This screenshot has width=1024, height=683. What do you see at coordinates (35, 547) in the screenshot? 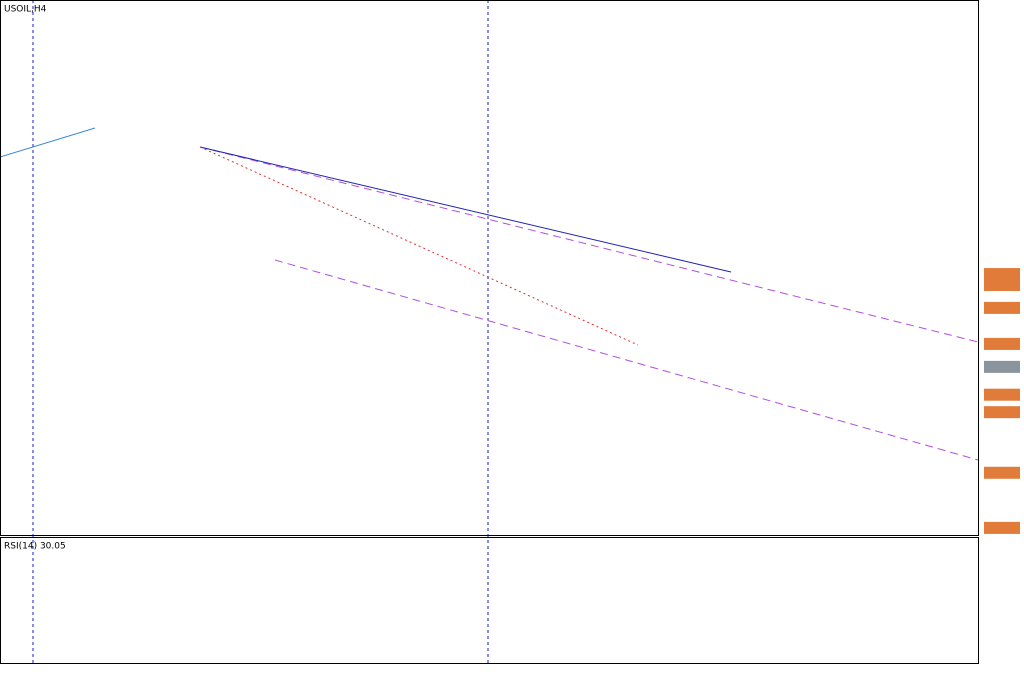
I see `rsi-title: RSI(14) 30.05` at bounding box center [35, 547].